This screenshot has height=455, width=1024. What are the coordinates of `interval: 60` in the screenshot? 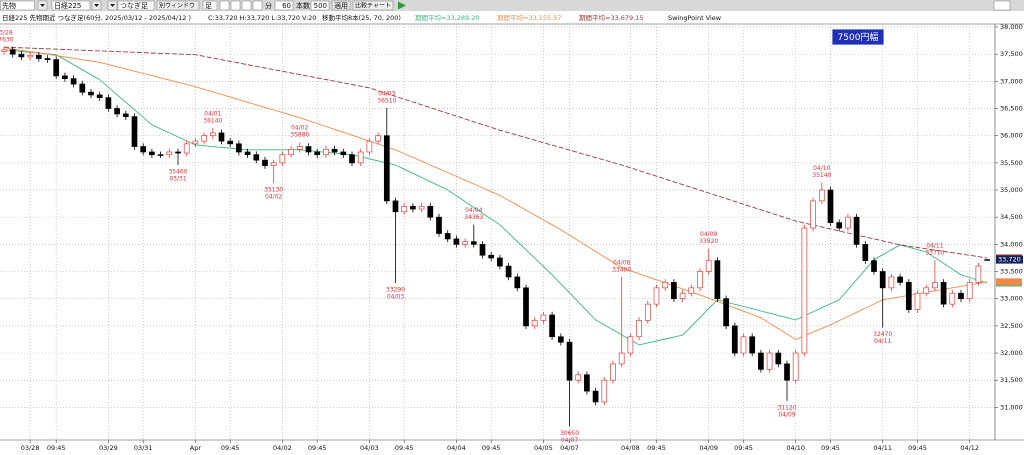 It's located at (286, 6).